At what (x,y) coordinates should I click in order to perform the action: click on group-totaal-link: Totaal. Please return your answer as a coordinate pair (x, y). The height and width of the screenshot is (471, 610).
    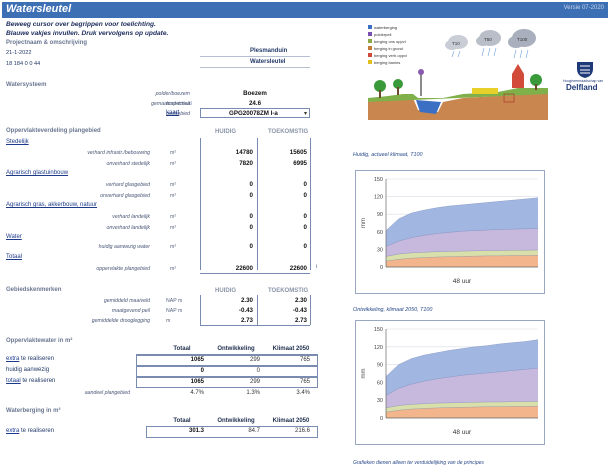
    Looking at the image, I should click on (14, 257).